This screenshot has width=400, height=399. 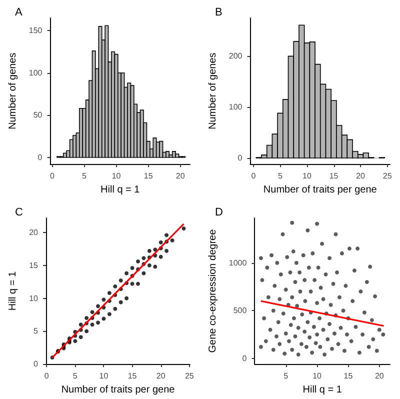 I want to click on y-tick-label: 50, so click(x=38, y=115).